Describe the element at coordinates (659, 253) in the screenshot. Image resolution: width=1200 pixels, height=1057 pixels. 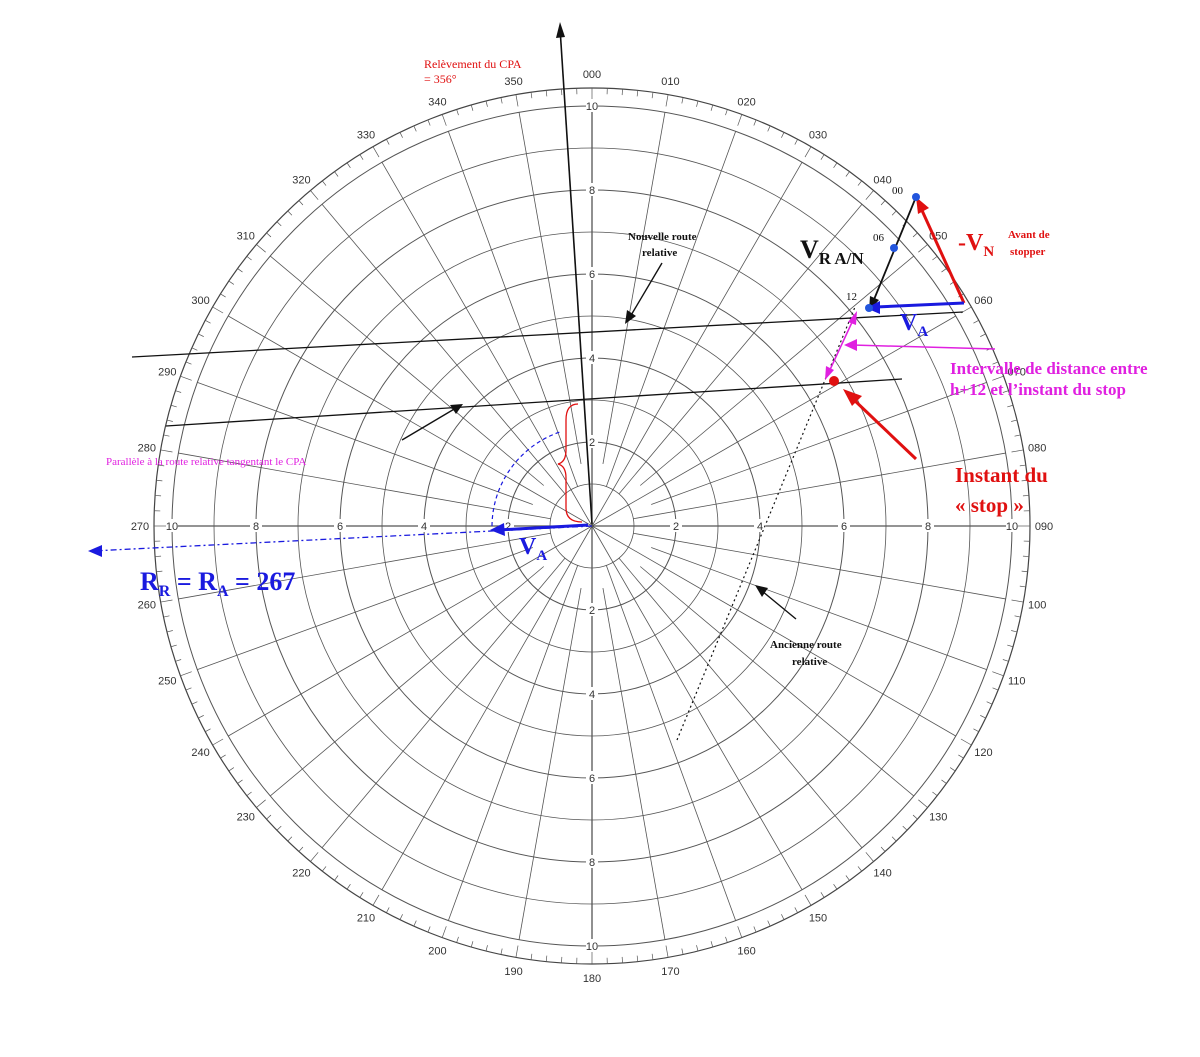
I see `new-route-label-2: relative` at that location.